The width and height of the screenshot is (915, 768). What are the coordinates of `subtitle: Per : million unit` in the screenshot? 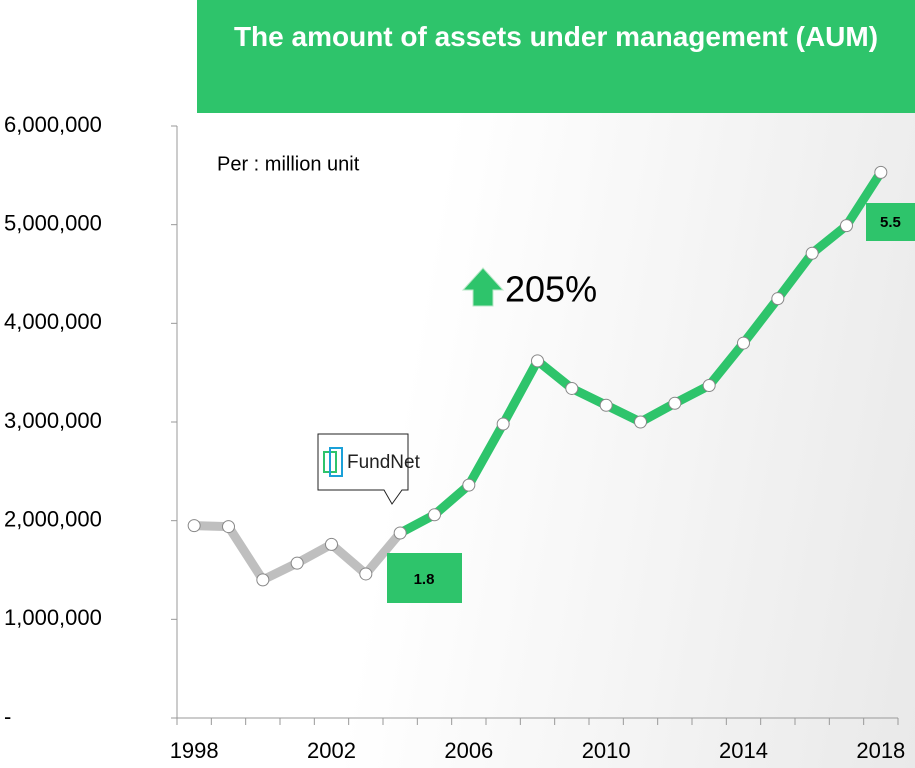 It's located at (288, 164).